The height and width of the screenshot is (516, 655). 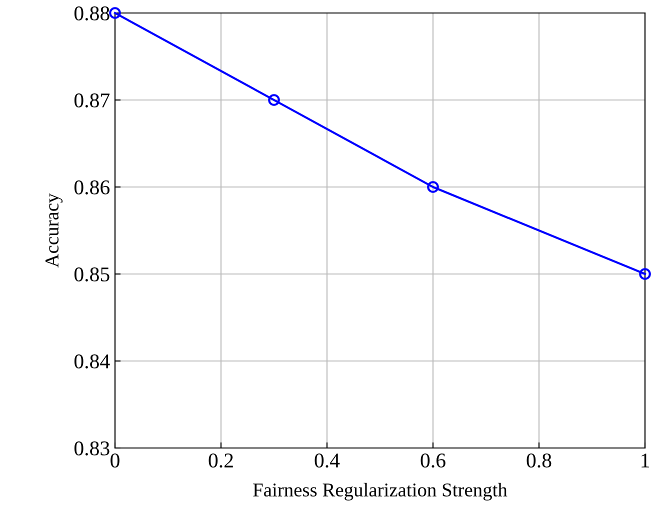 I want to click on y-tick-label: 0.88, so click(x=92, y=13).